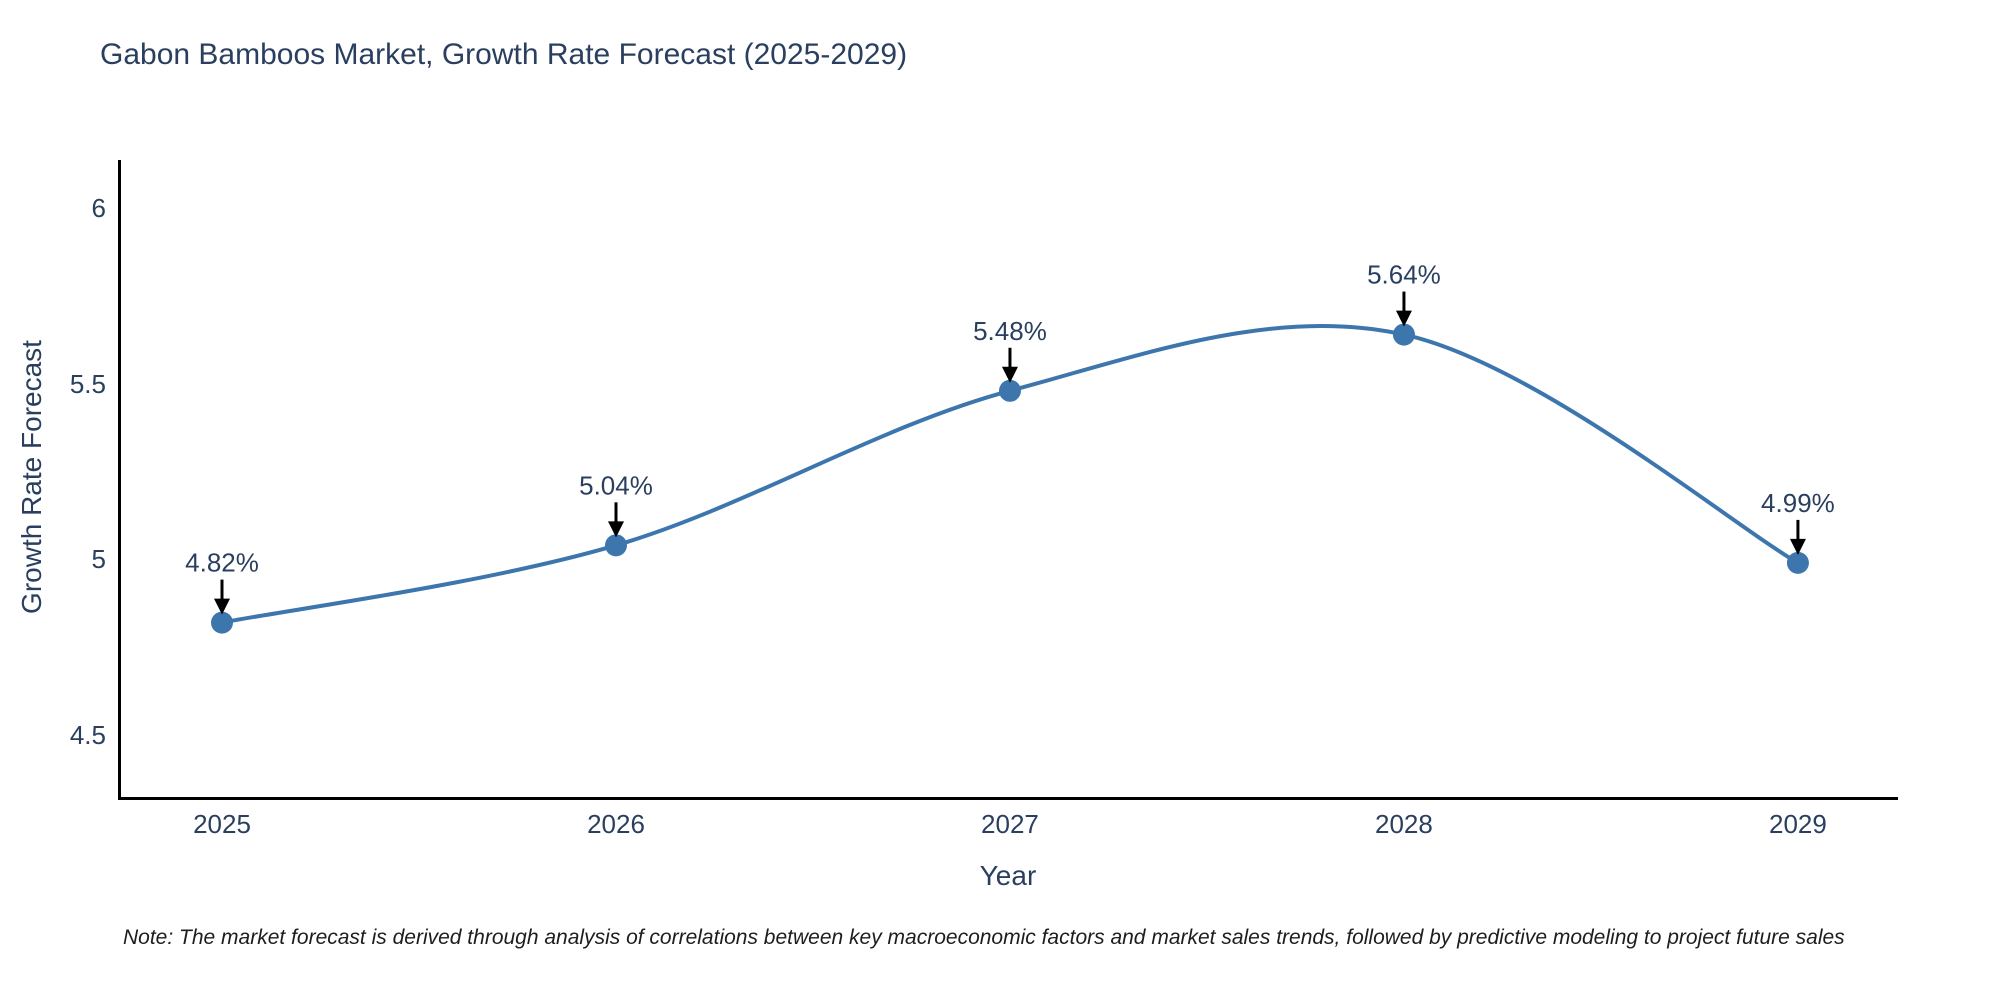 Image resolution: width=2000 pixels, height=1000 pixels. What do you see at coordinates (1010, 824) in the screenshot?
I see `x-tick-label: 2027` at bounding box center [1010, 824].